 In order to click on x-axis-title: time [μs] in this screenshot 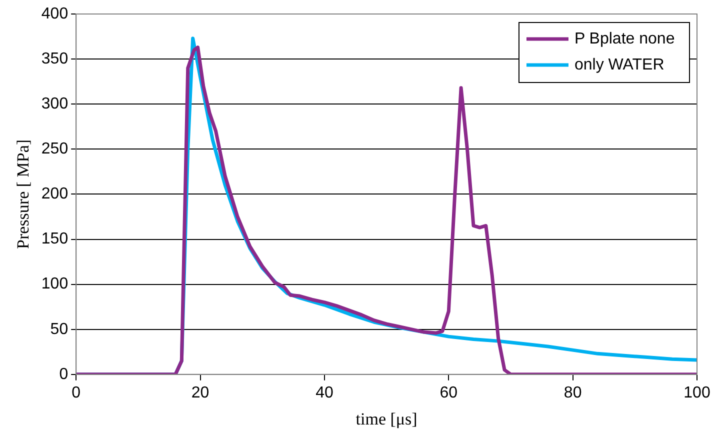, I will do `click(387, 418)`.